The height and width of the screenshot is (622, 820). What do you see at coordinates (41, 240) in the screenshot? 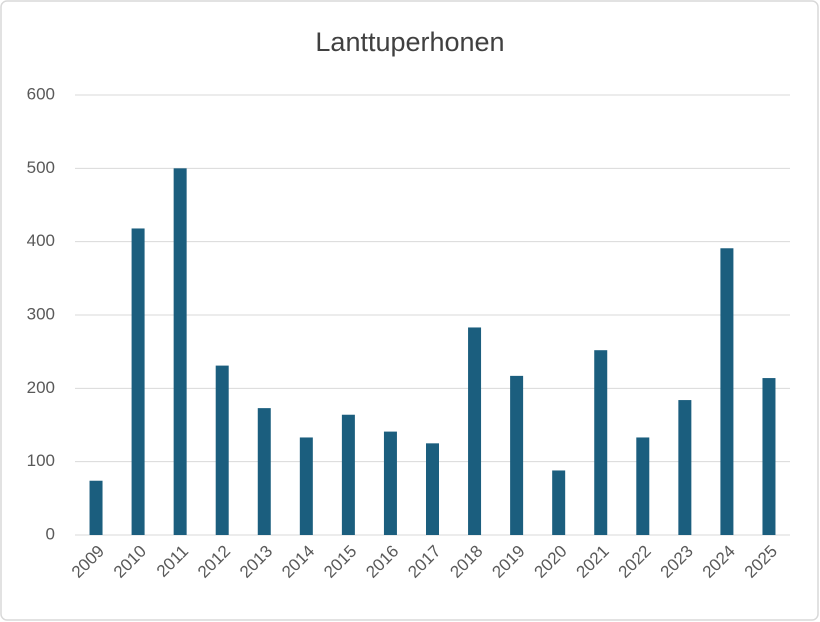
I see `y-tick-label: 400` at bounding box center [41, 240].